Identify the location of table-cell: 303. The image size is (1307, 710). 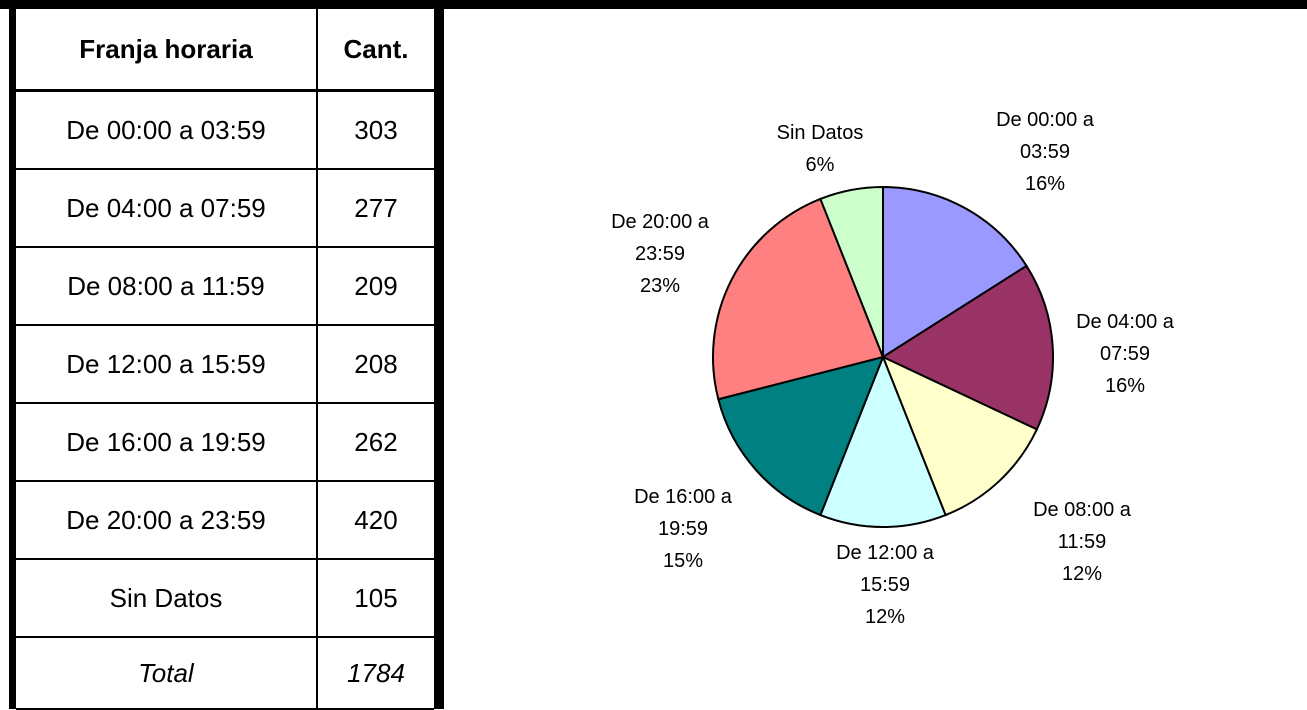
(375, 129).